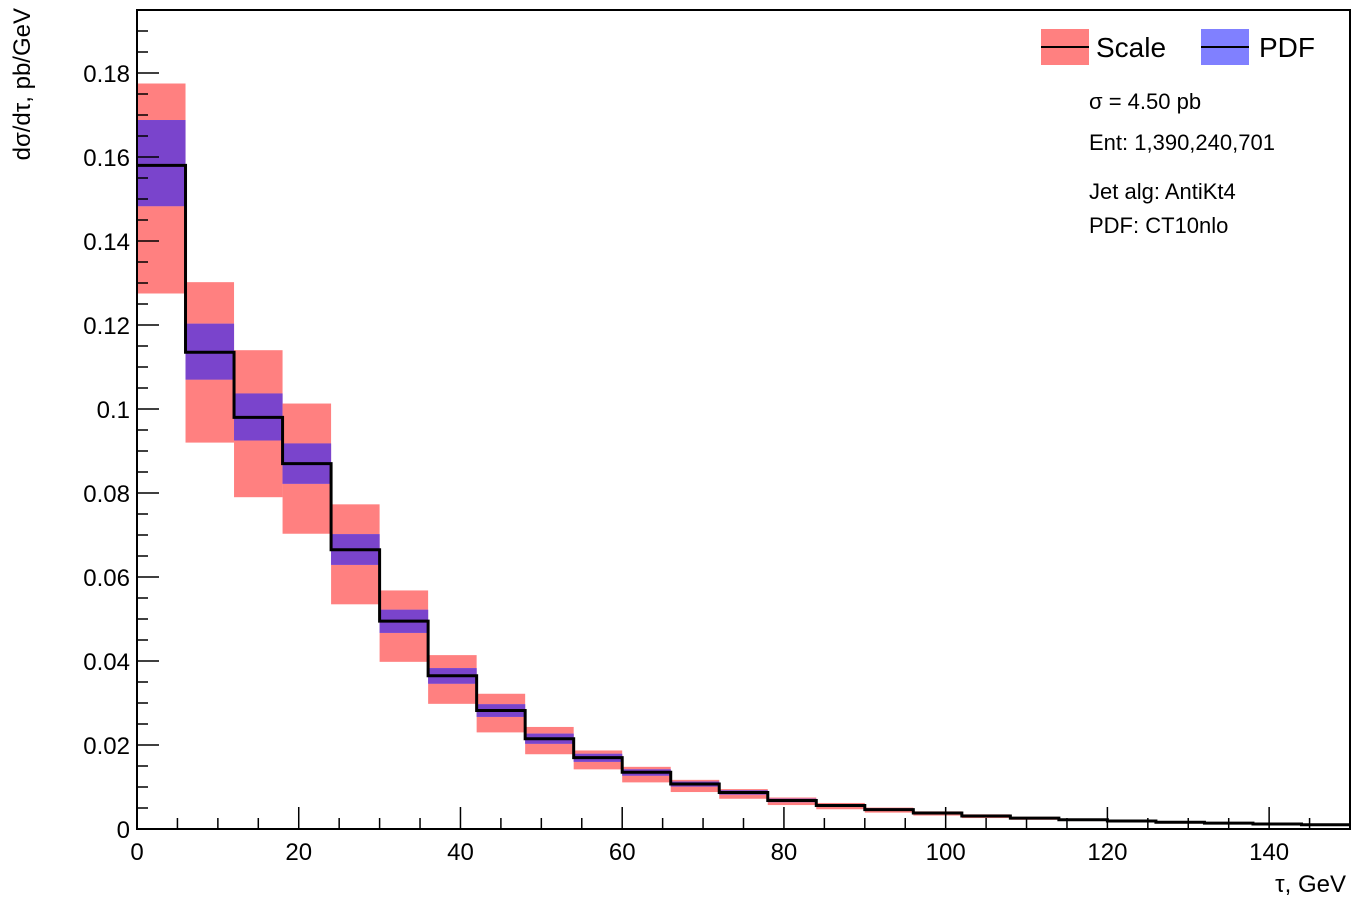 The image size is (1368, 901). I want to click on x-tick-label: 20, so click(298, 852).